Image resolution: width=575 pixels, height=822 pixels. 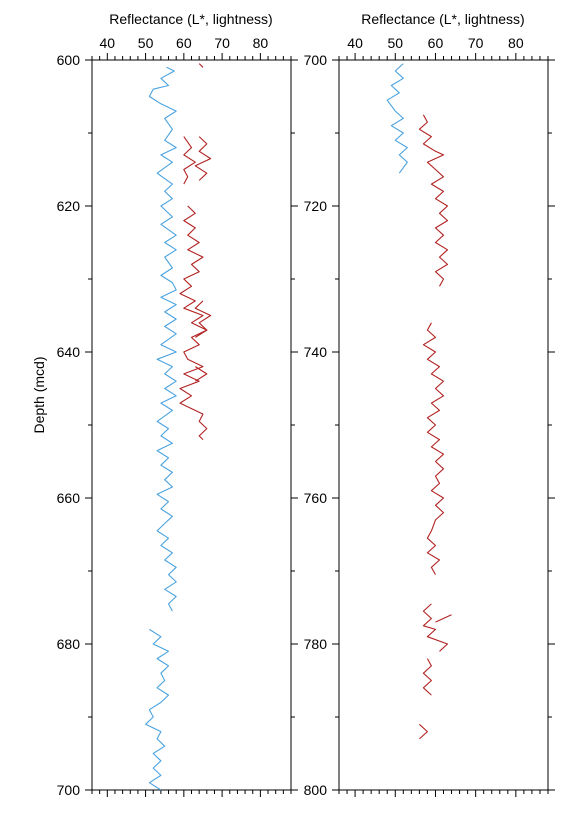 What do you see at coordinates (146, 43) in the screenshot?
I see `left-x-tick-label: 50` at bounding box center [146, 43].